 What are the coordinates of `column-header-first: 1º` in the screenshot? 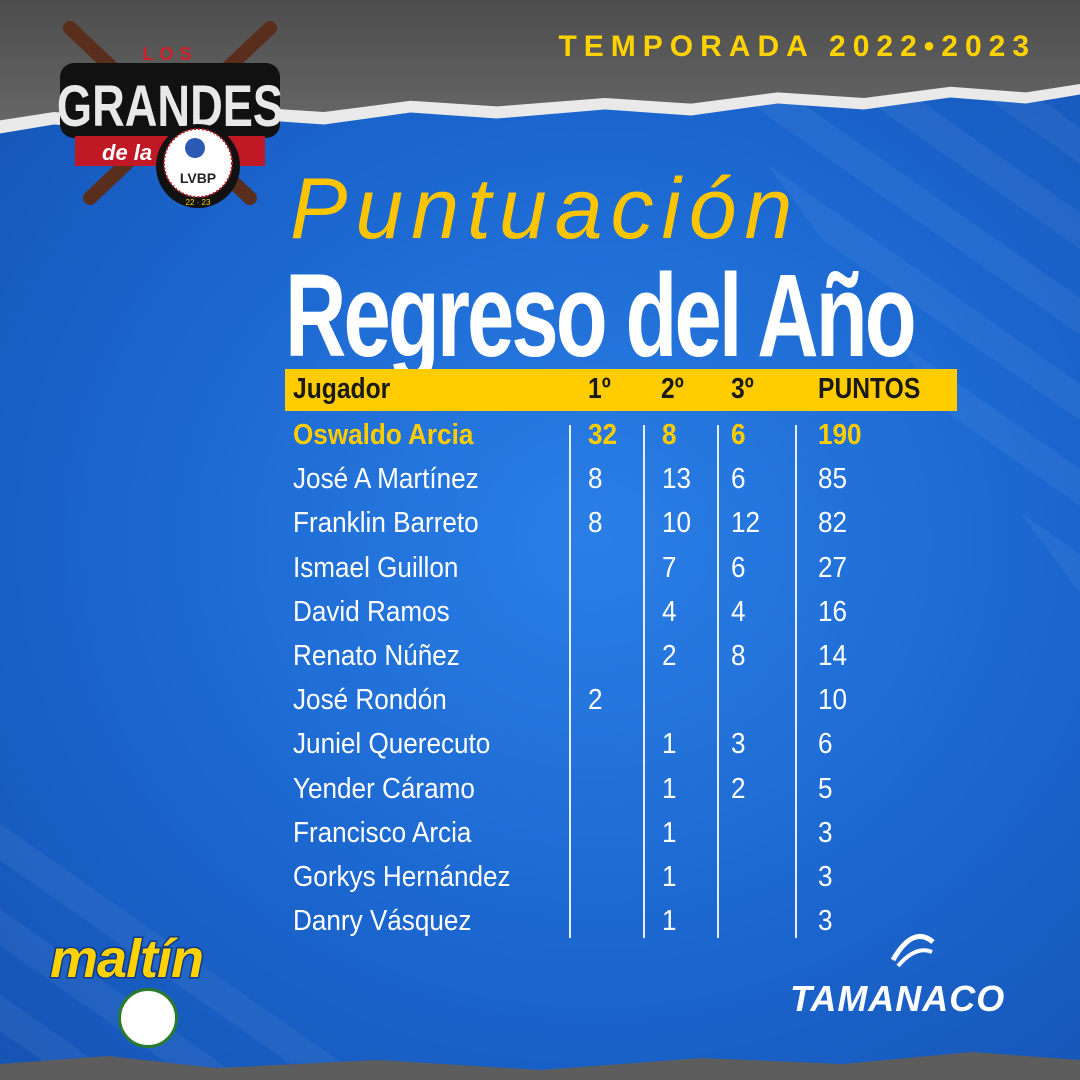 It's located at (599, 389).